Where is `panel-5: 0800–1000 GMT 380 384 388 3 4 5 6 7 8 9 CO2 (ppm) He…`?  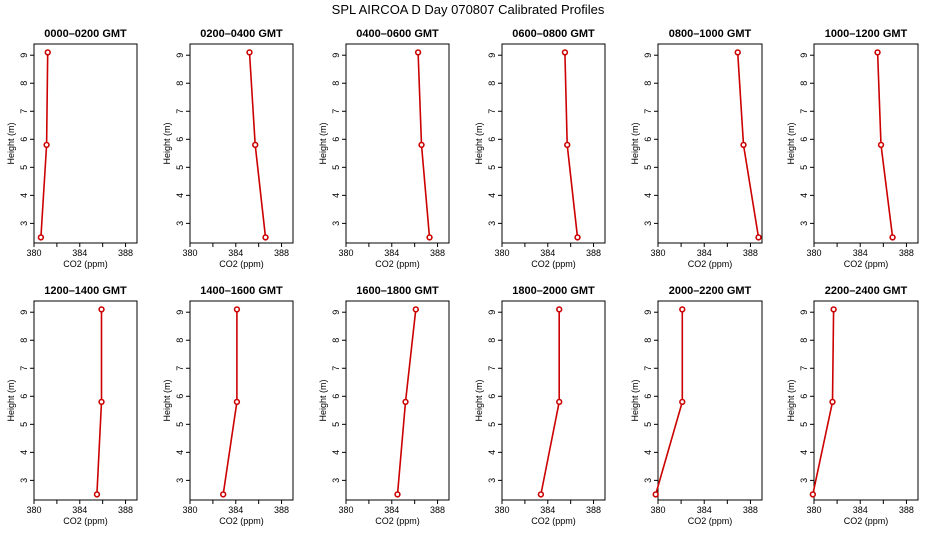
panel-5: 0800–1000 GMT 380 384 388 3 4 5 6 7 8 9 CO2 (ppm) He… is located at coordinates (696, 148).